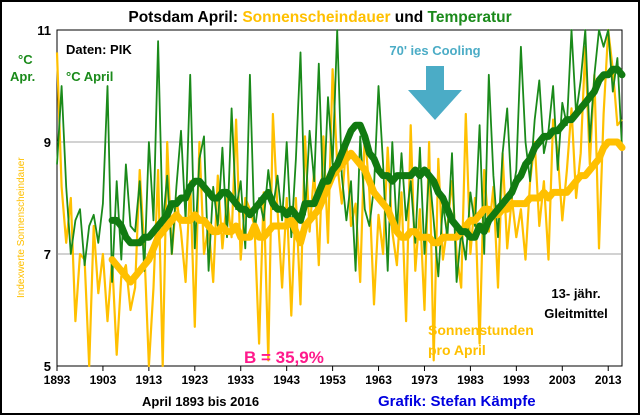  Describe the element at coordinates (481, 330) in the screenshot. I see `sunshine-label-line1: Sonnenstunden` at that location.